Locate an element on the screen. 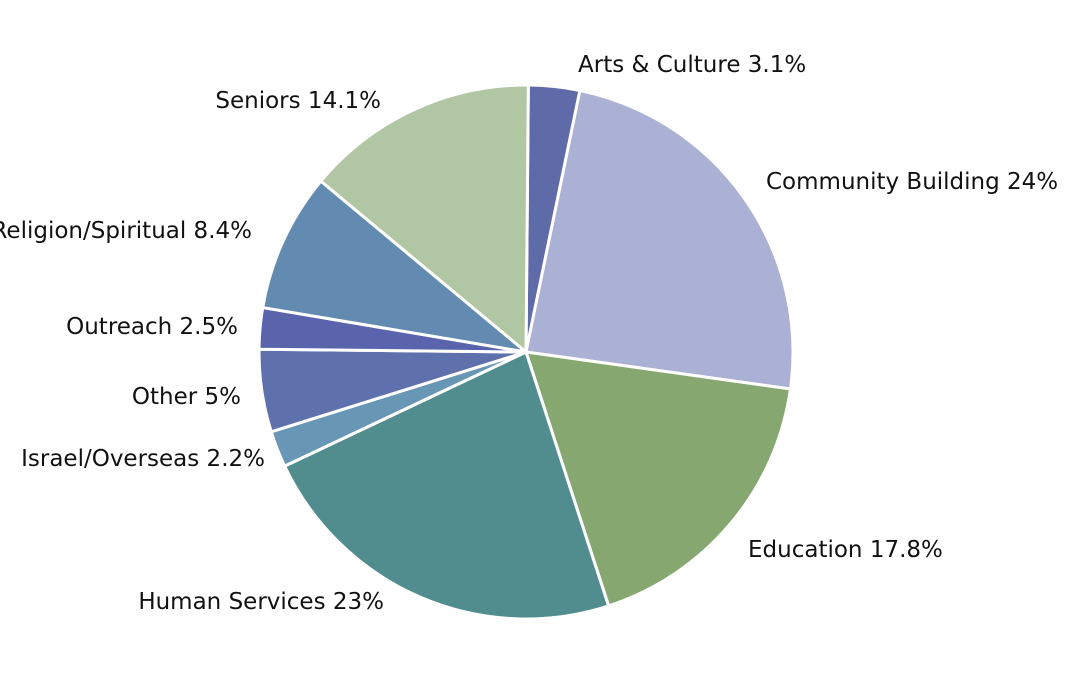 This screenshot has height=675, width=1080. slice-label-outreach: Outreach 2.5% is located at coordinates (152, 327).